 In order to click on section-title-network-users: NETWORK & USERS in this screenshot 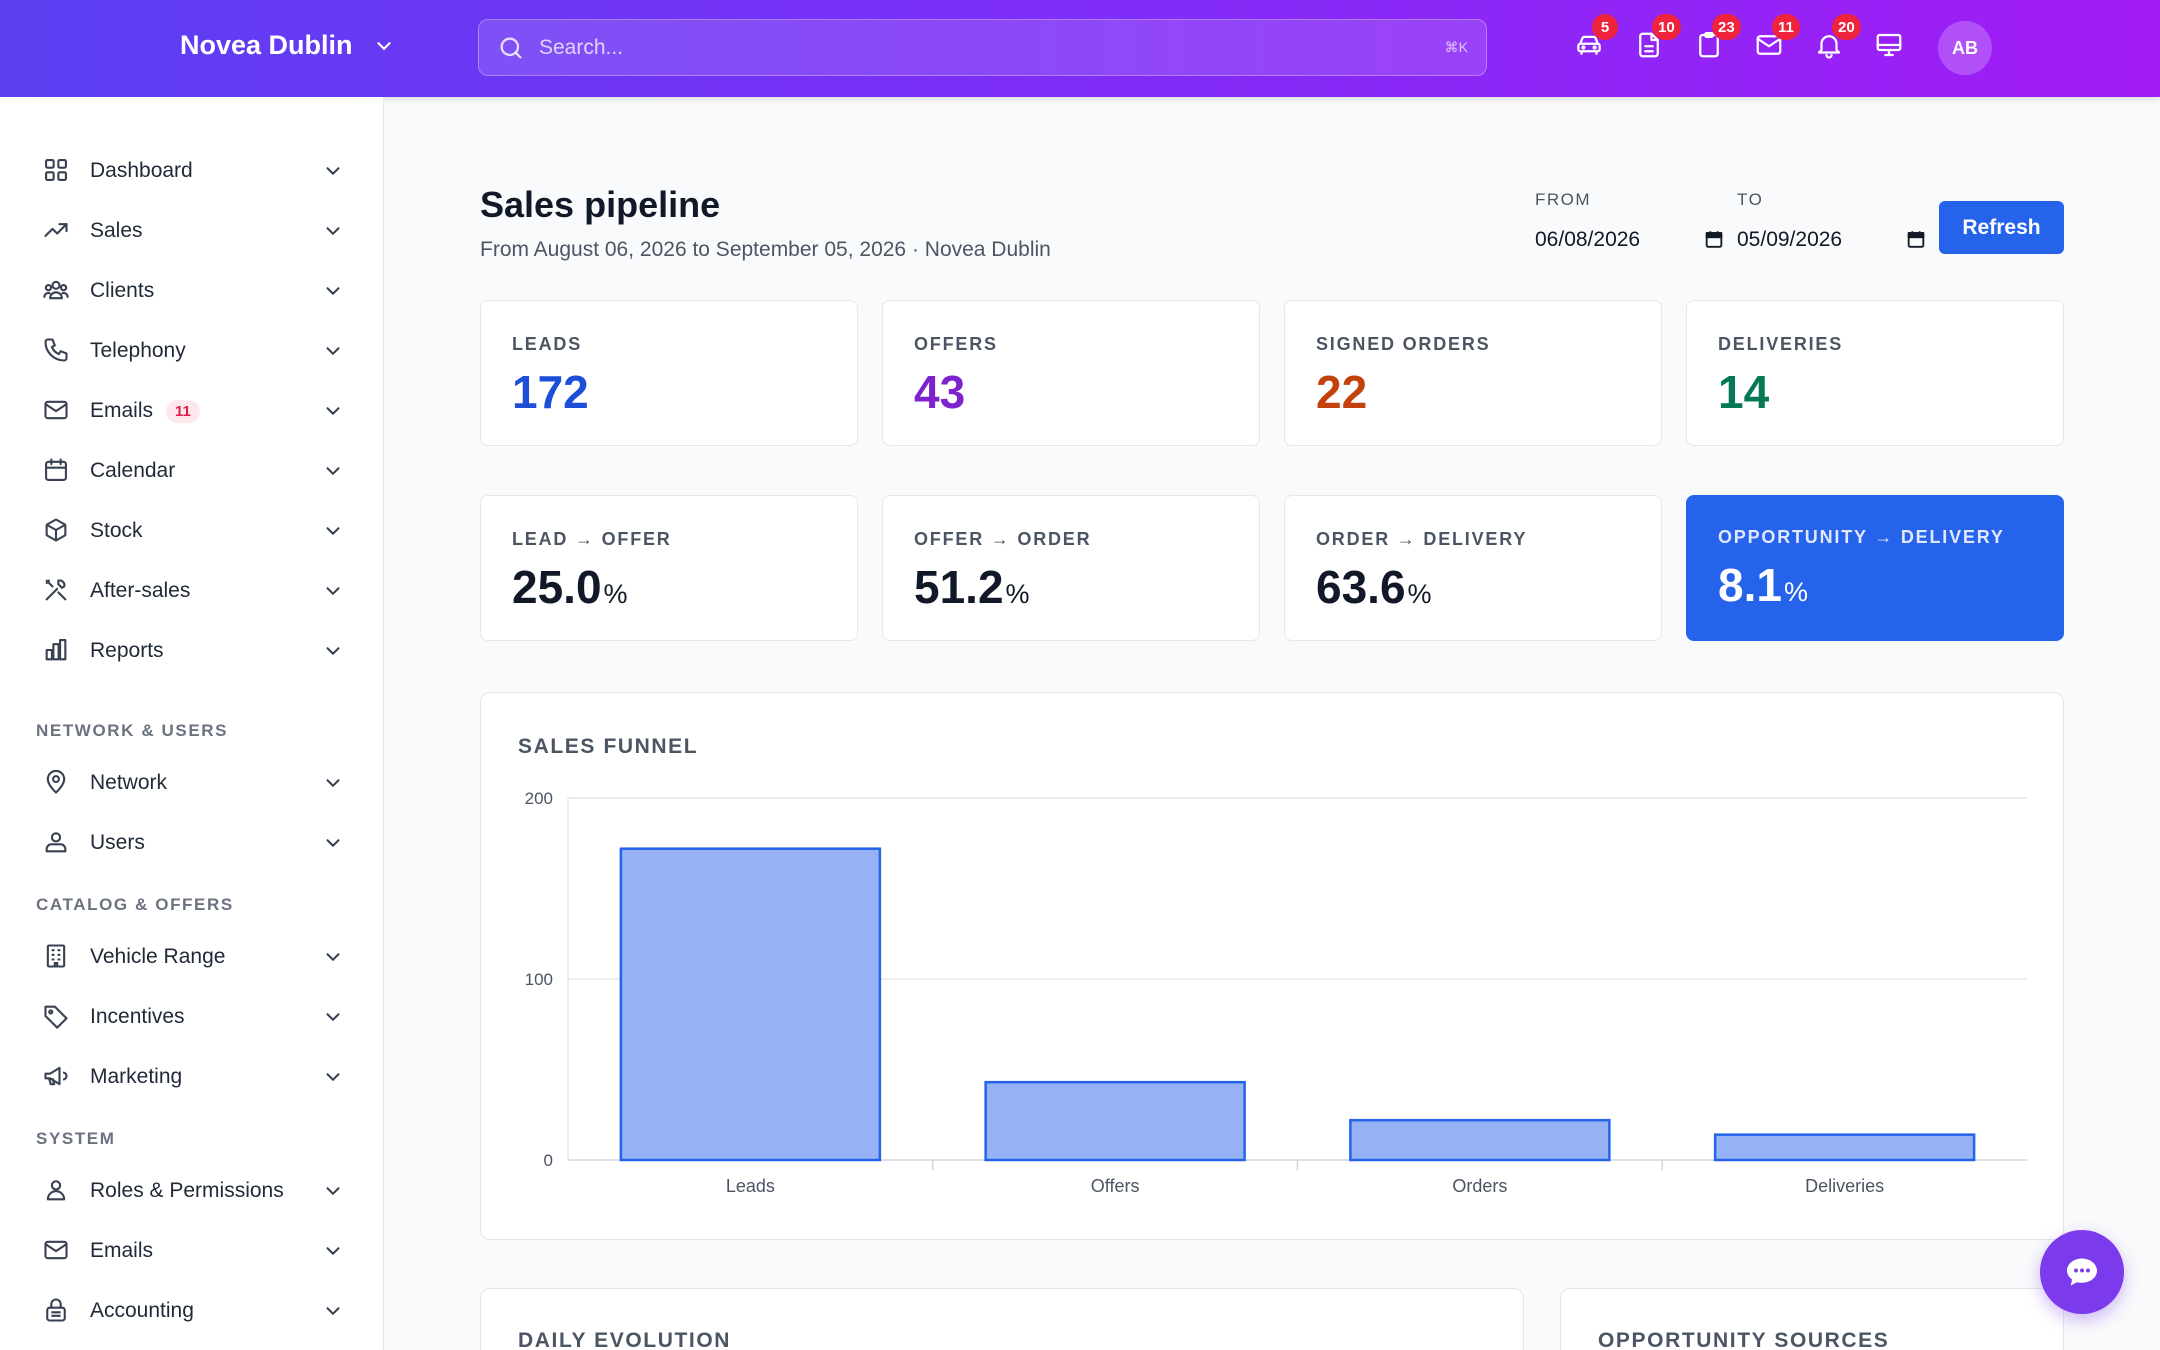, I will do `click(132, 730)`.